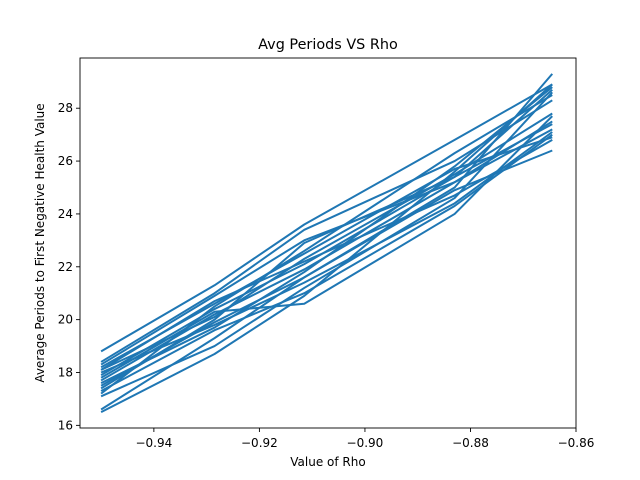  What do you see at coordinates (65, 425) in the screenshot?
I see `y-tick-label: 16` at bounding box center [65, 425].